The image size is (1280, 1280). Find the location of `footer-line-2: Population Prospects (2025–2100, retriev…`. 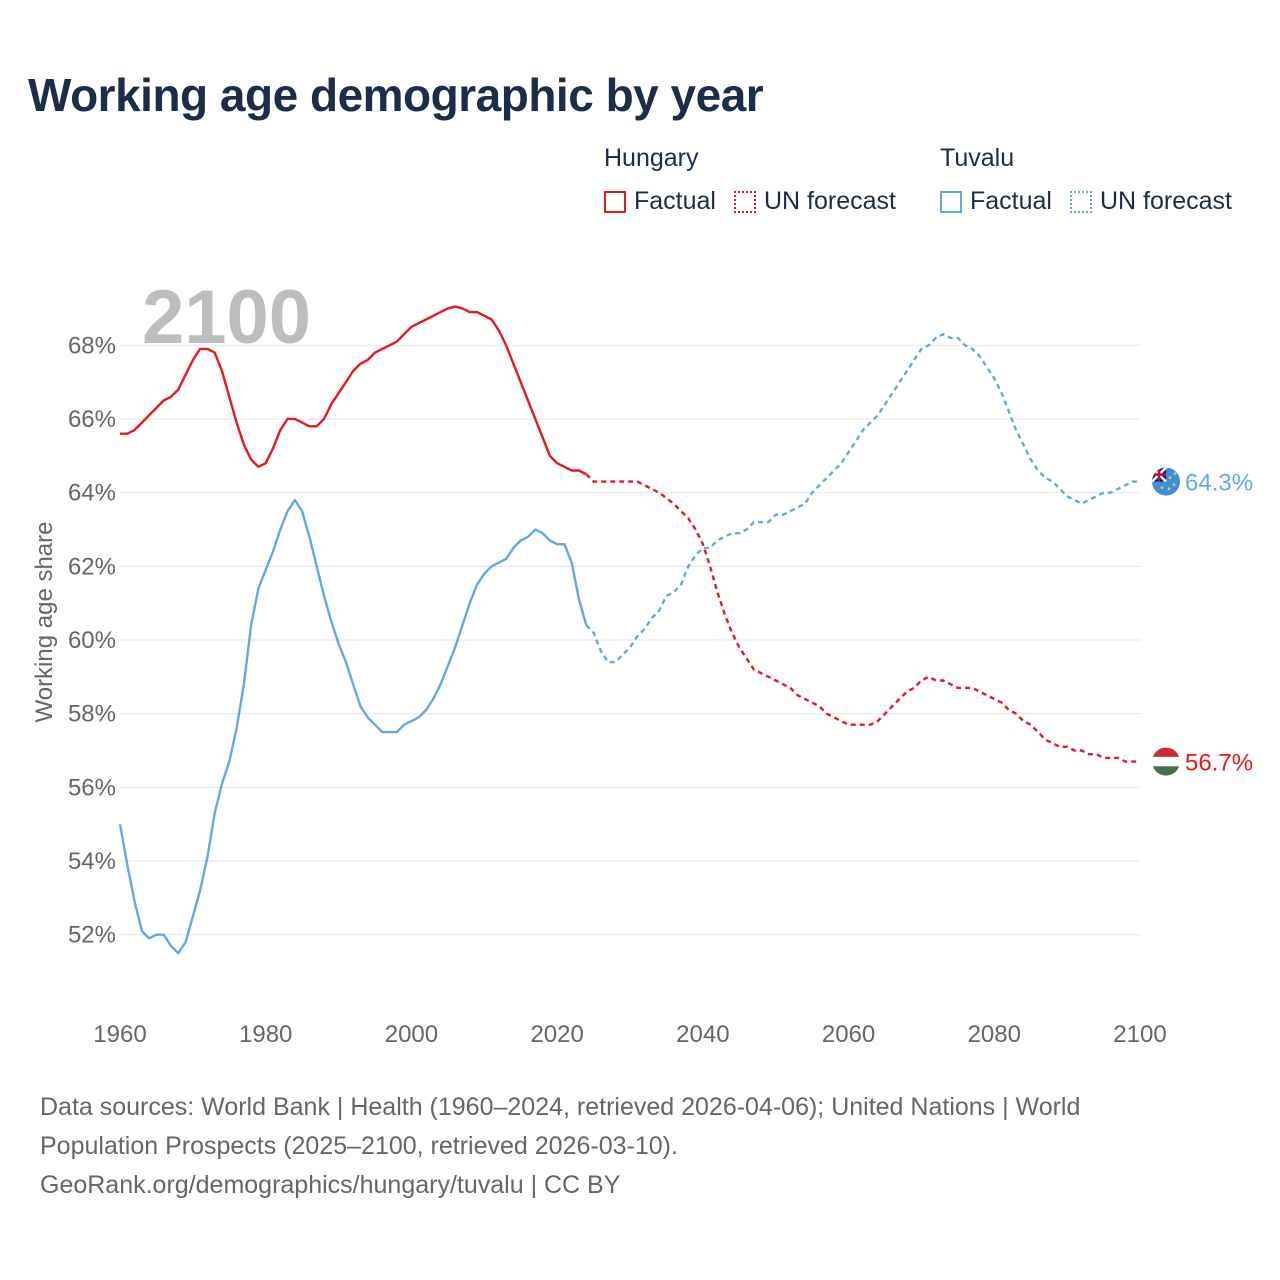

footer-line-2: Population Prospects (2025–2100, retriev… is located at coordinates (359, 1146).